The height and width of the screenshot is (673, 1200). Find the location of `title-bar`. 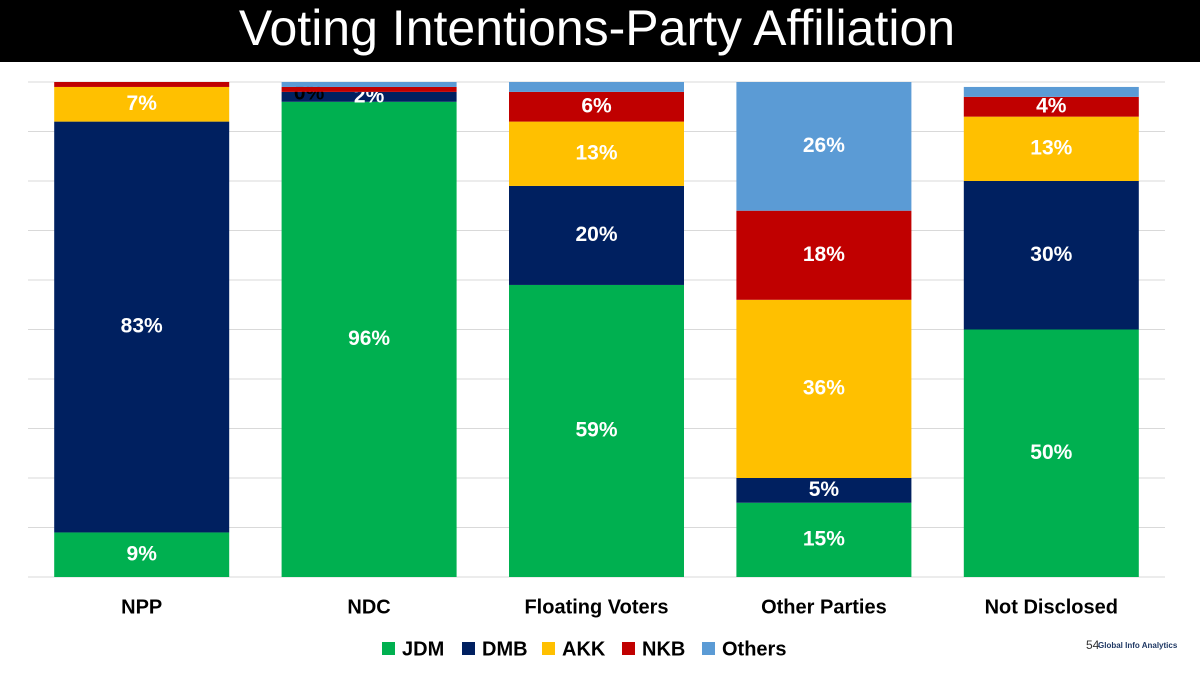

title-bar is located at coordinates (600, 31).